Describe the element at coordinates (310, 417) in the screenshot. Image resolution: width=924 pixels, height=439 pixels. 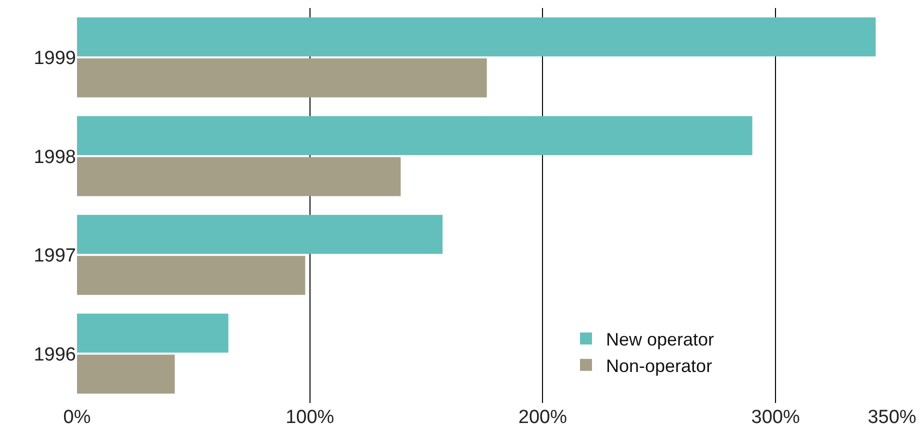
I see `x-tick-label: 100%` at that location.